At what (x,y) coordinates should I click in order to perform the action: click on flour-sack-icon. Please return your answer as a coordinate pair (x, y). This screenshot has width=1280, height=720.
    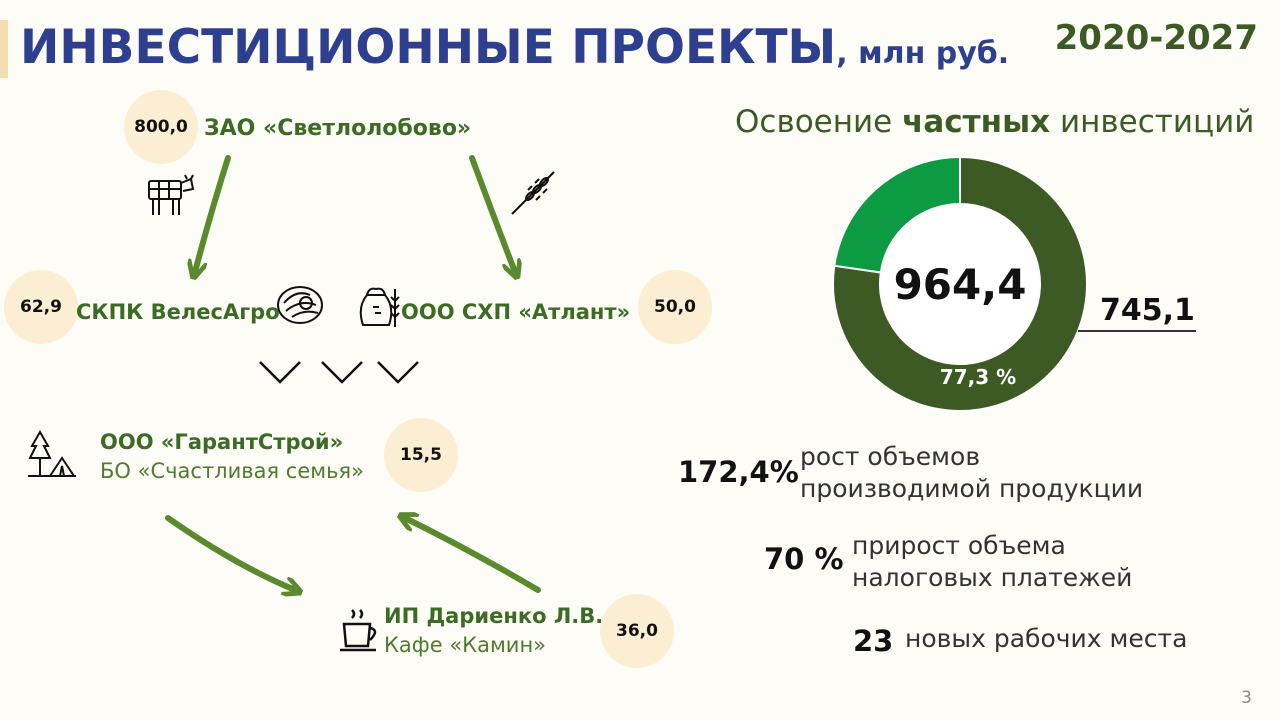
    Looking at the image, I should click on (379, 307).